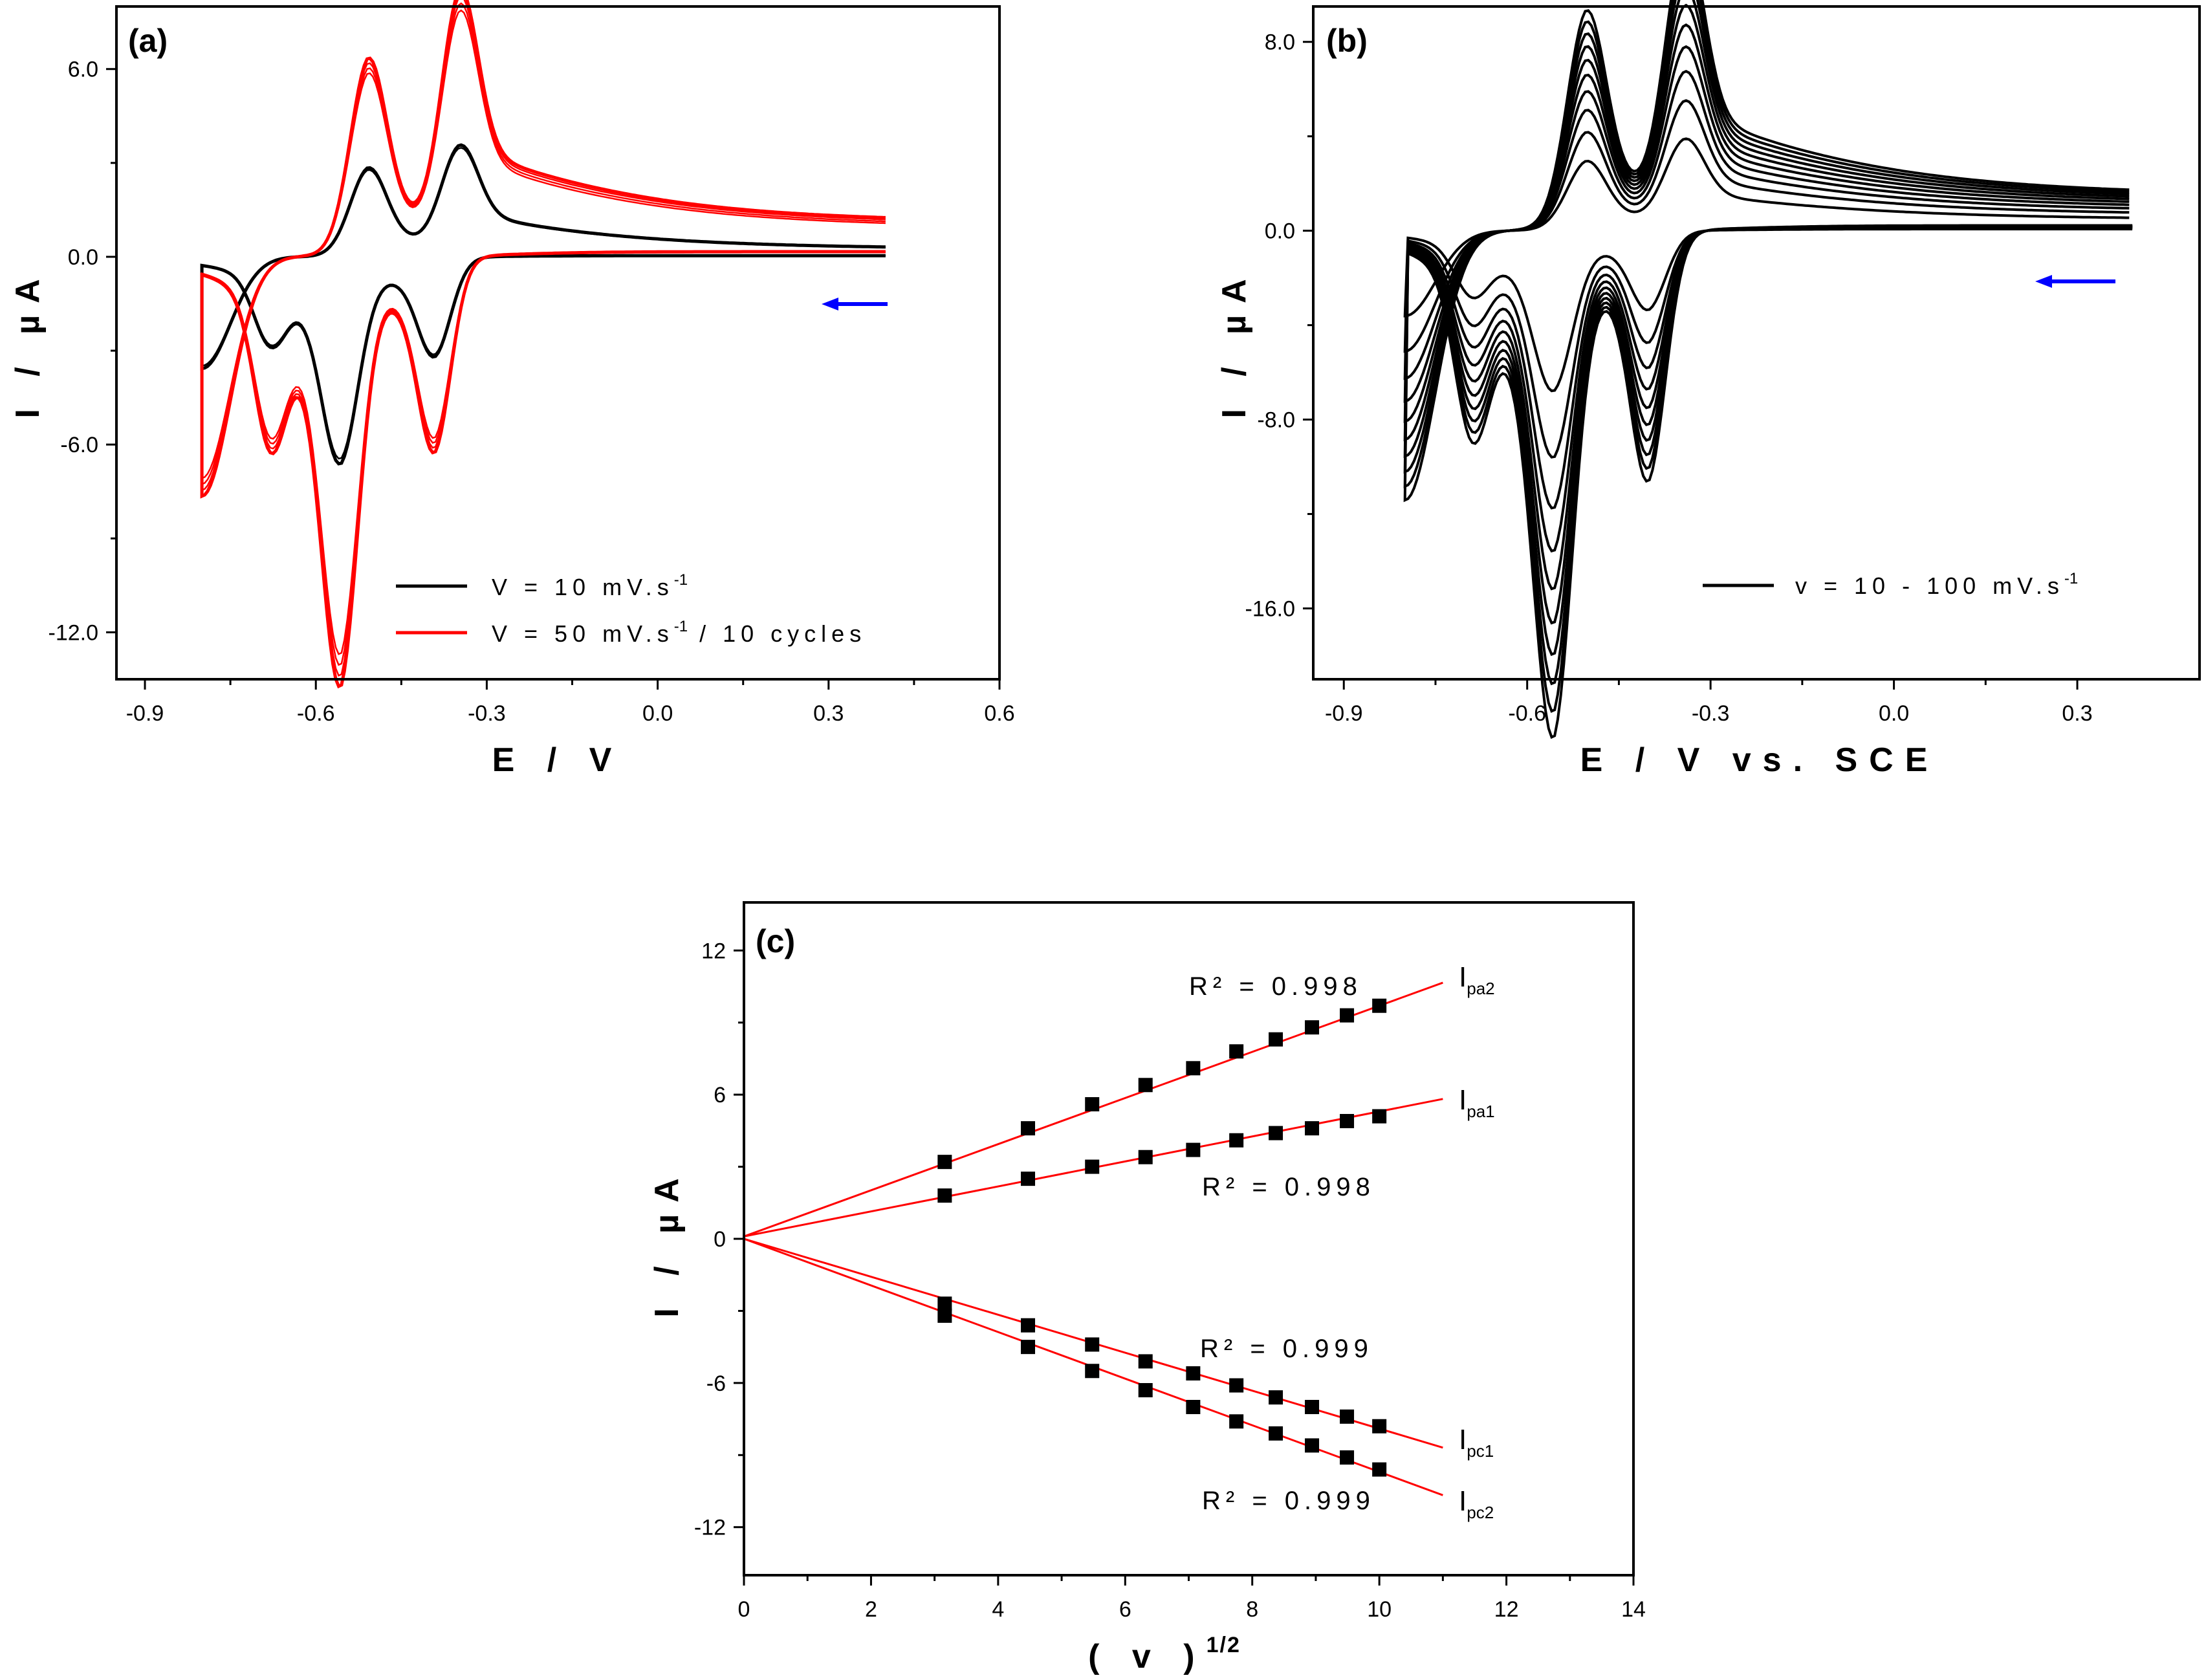  I want to click on panel-b-xlabel: E / V vs. SCE, so click(1760, 760).